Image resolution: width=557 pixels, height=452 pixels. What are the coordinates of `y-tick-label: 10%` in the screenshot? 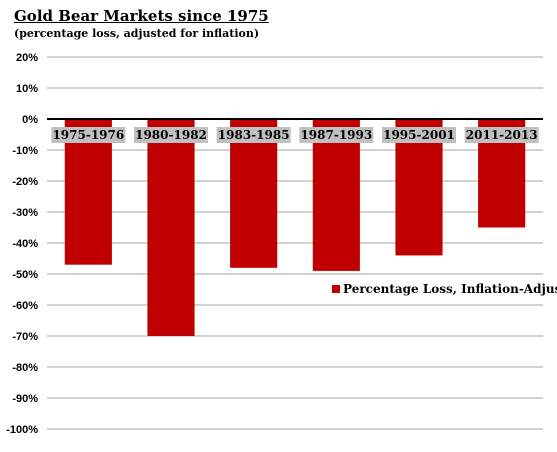 It's located at (27, 89).